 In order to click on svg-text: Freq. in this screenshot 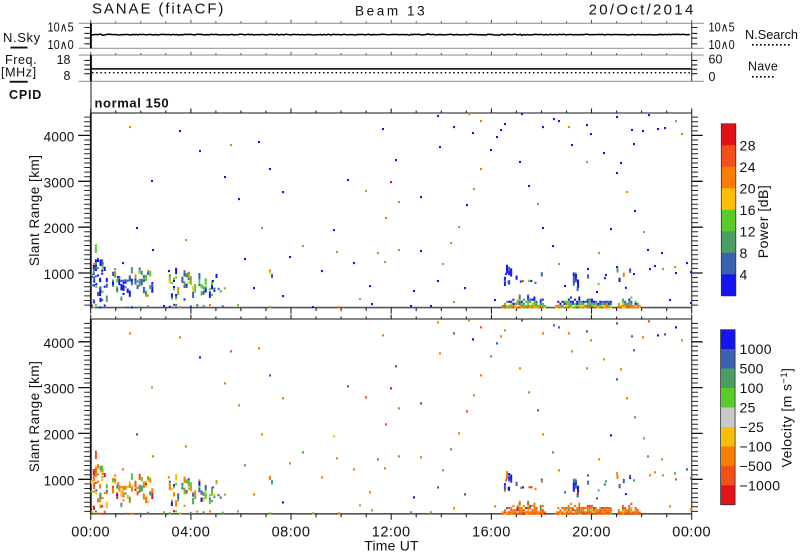, I will do `click(21, 60)`.